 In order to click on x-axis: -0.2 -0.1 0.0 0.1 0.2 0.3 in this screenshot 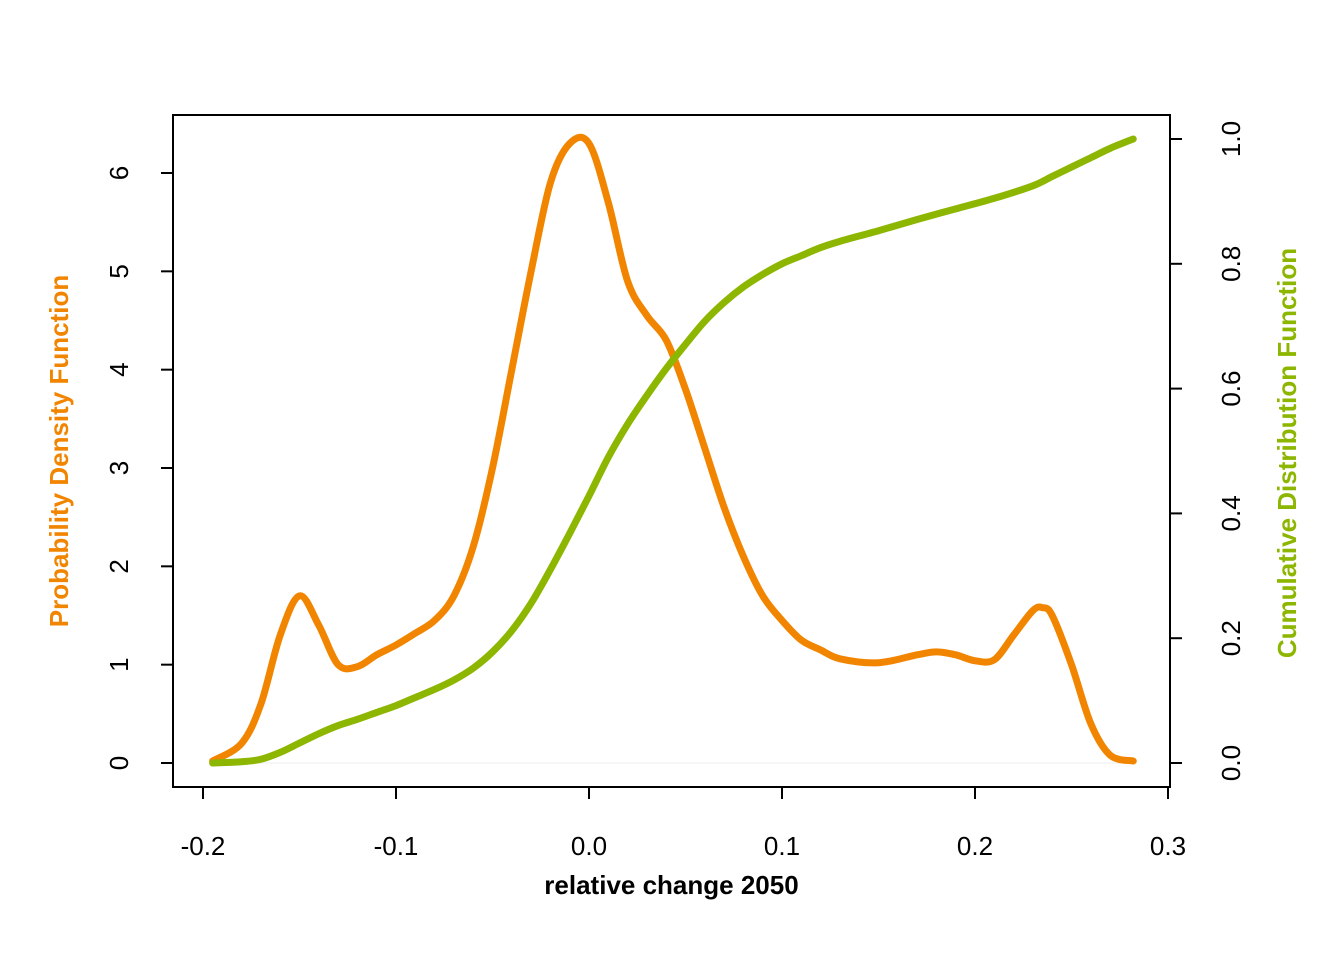, I will do `click(683, 823)`.